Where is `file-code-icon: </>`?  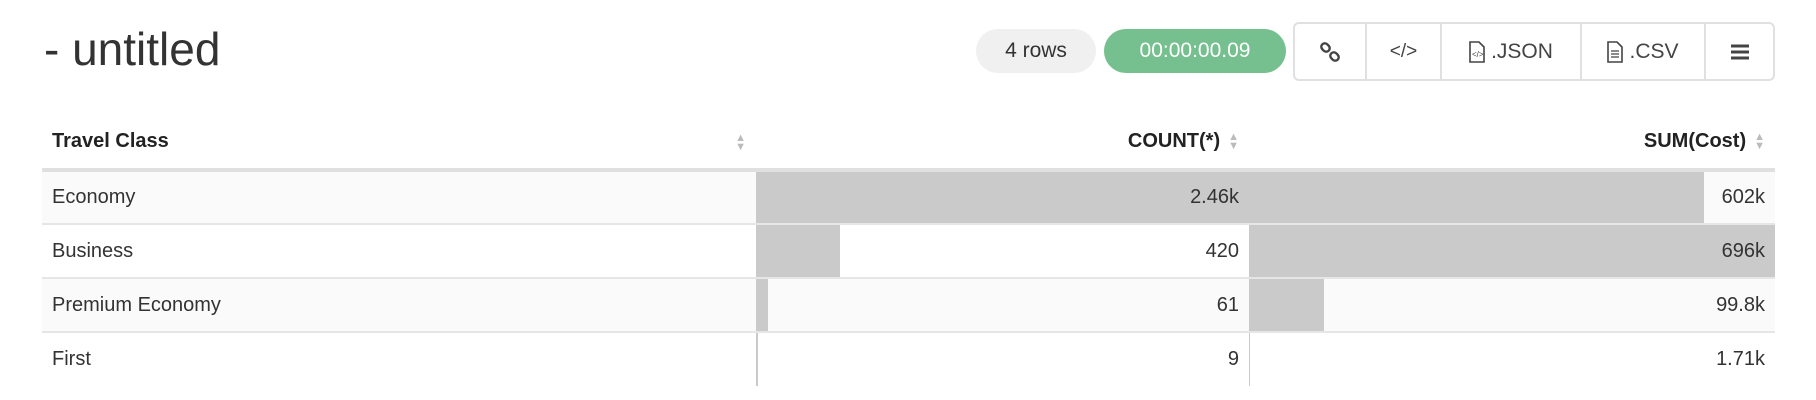
file-code-icon: </> is located at coordinates (1477, 51).